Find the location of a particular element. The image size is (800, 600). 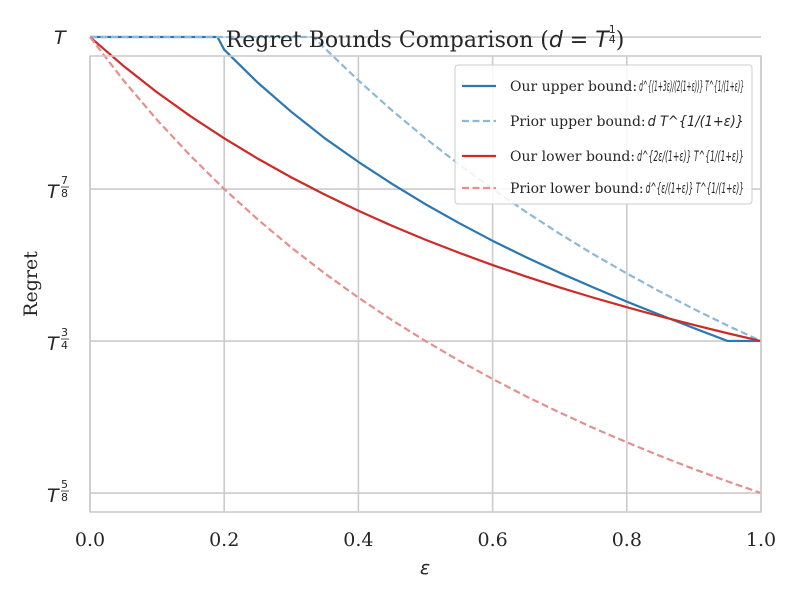

y-tick-exp-den: 4 is located at coordinates (64, 345).